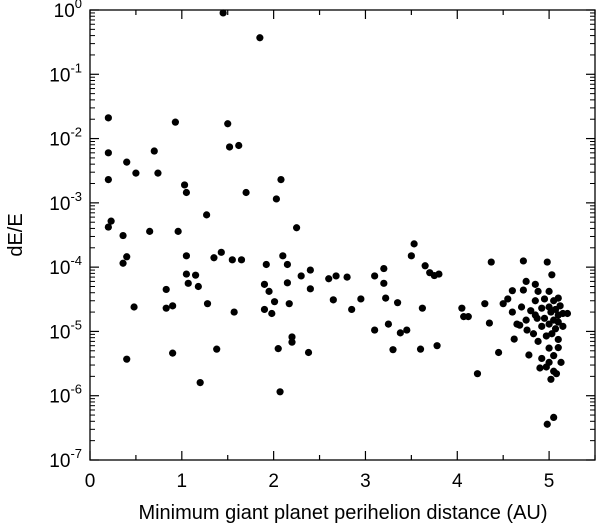  Describe the element at coordinates (65, 266) in the screenshot. I see `y-tick-label: 10⁻⁴` at that location.